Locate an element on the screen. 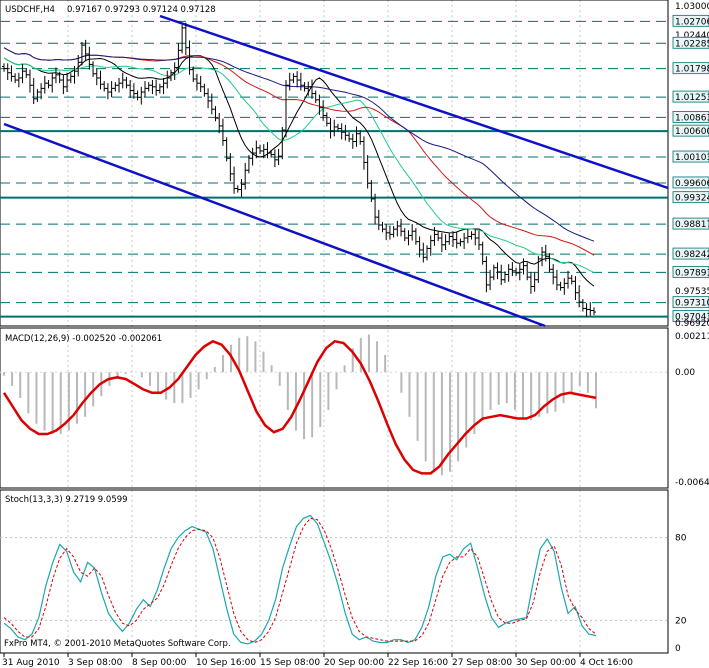  time-axis-label: 27 Sep 08:00 is located at coordinates (482, 663).